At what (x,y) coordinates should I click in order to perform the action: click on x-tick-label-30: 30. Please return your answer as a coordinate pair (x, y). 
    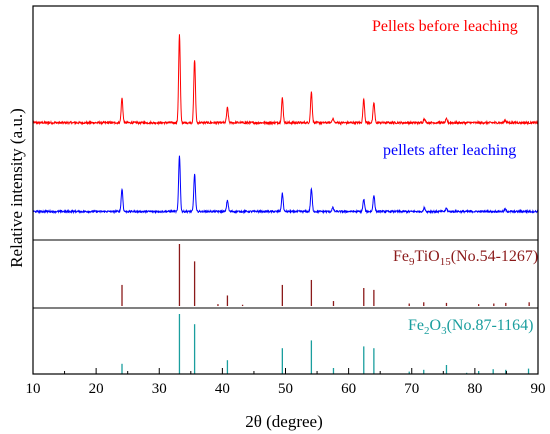
    Looking at the image, I should click on (159, 389).